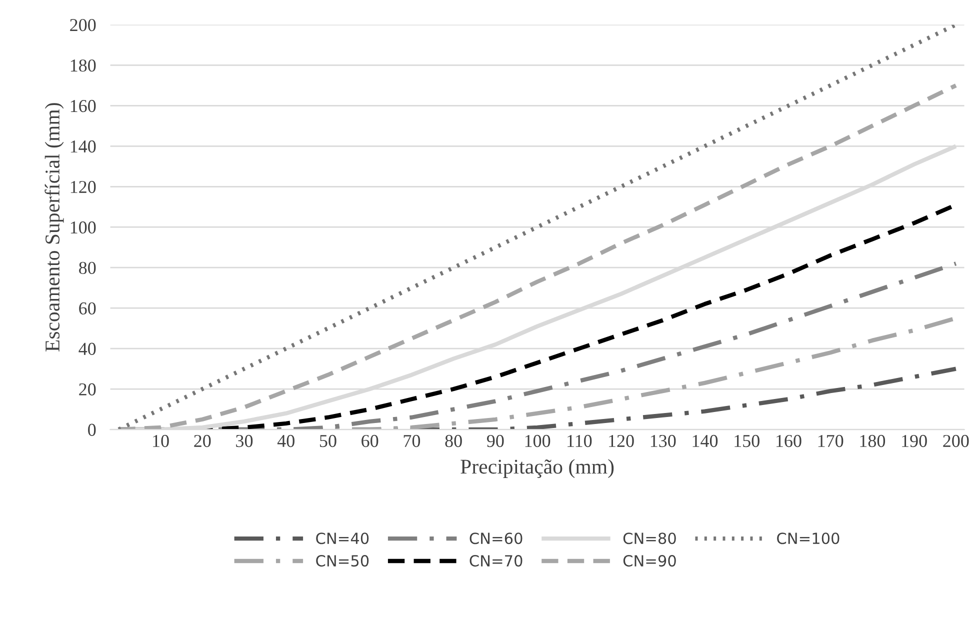  Describe the element at coordinates (649, 561) in the screenshot. I see `legend-label: CN=90` at that location.